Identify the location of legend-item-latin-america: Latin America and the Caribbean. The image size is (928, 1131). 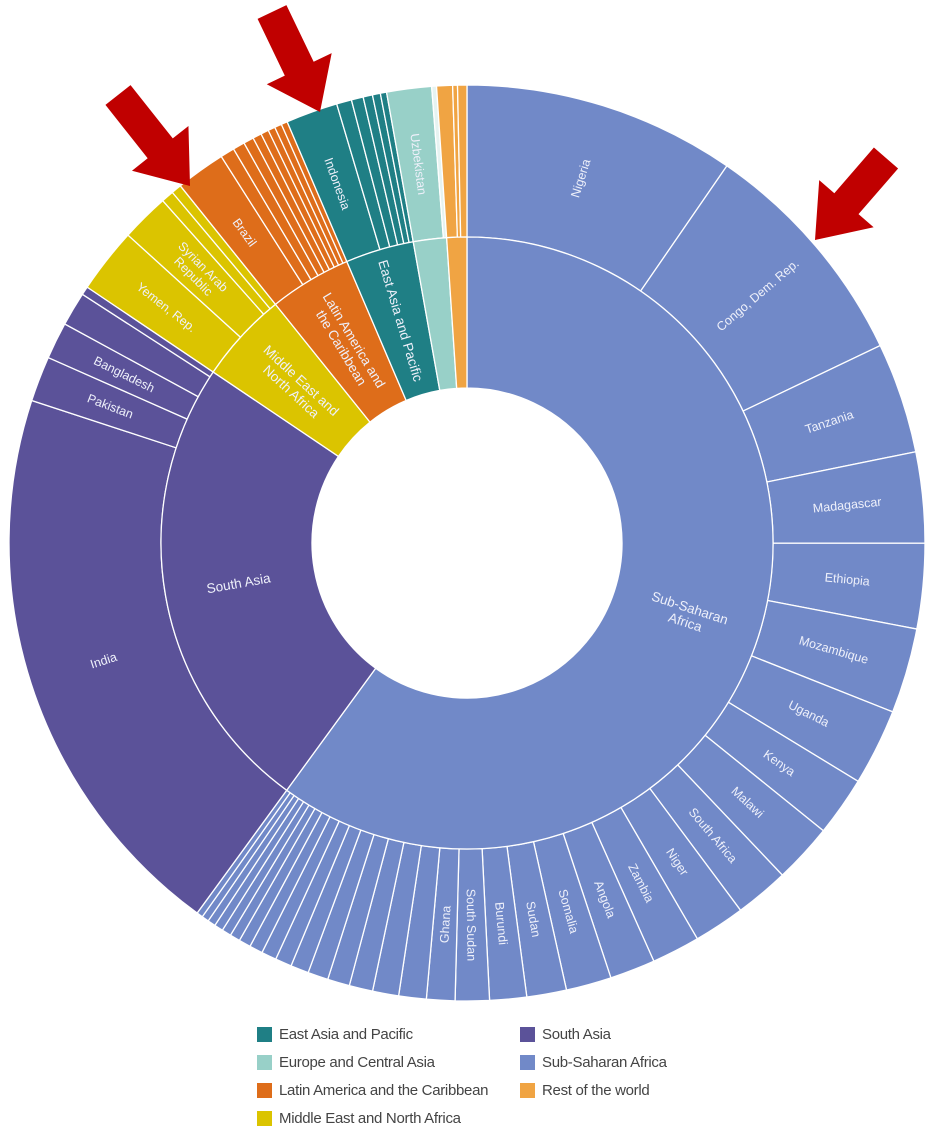
(372, 1090).